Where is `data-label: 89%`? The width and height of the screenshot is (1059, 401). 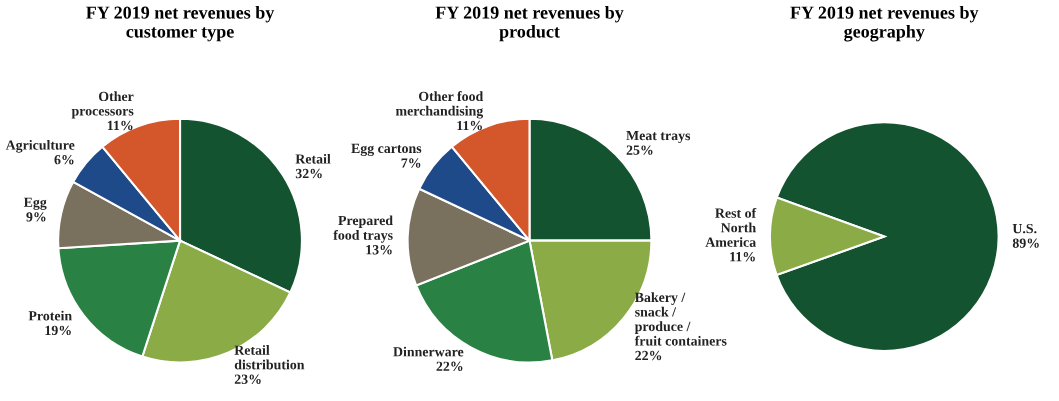 data-label: 89% is located at coordinates (1025, 243).